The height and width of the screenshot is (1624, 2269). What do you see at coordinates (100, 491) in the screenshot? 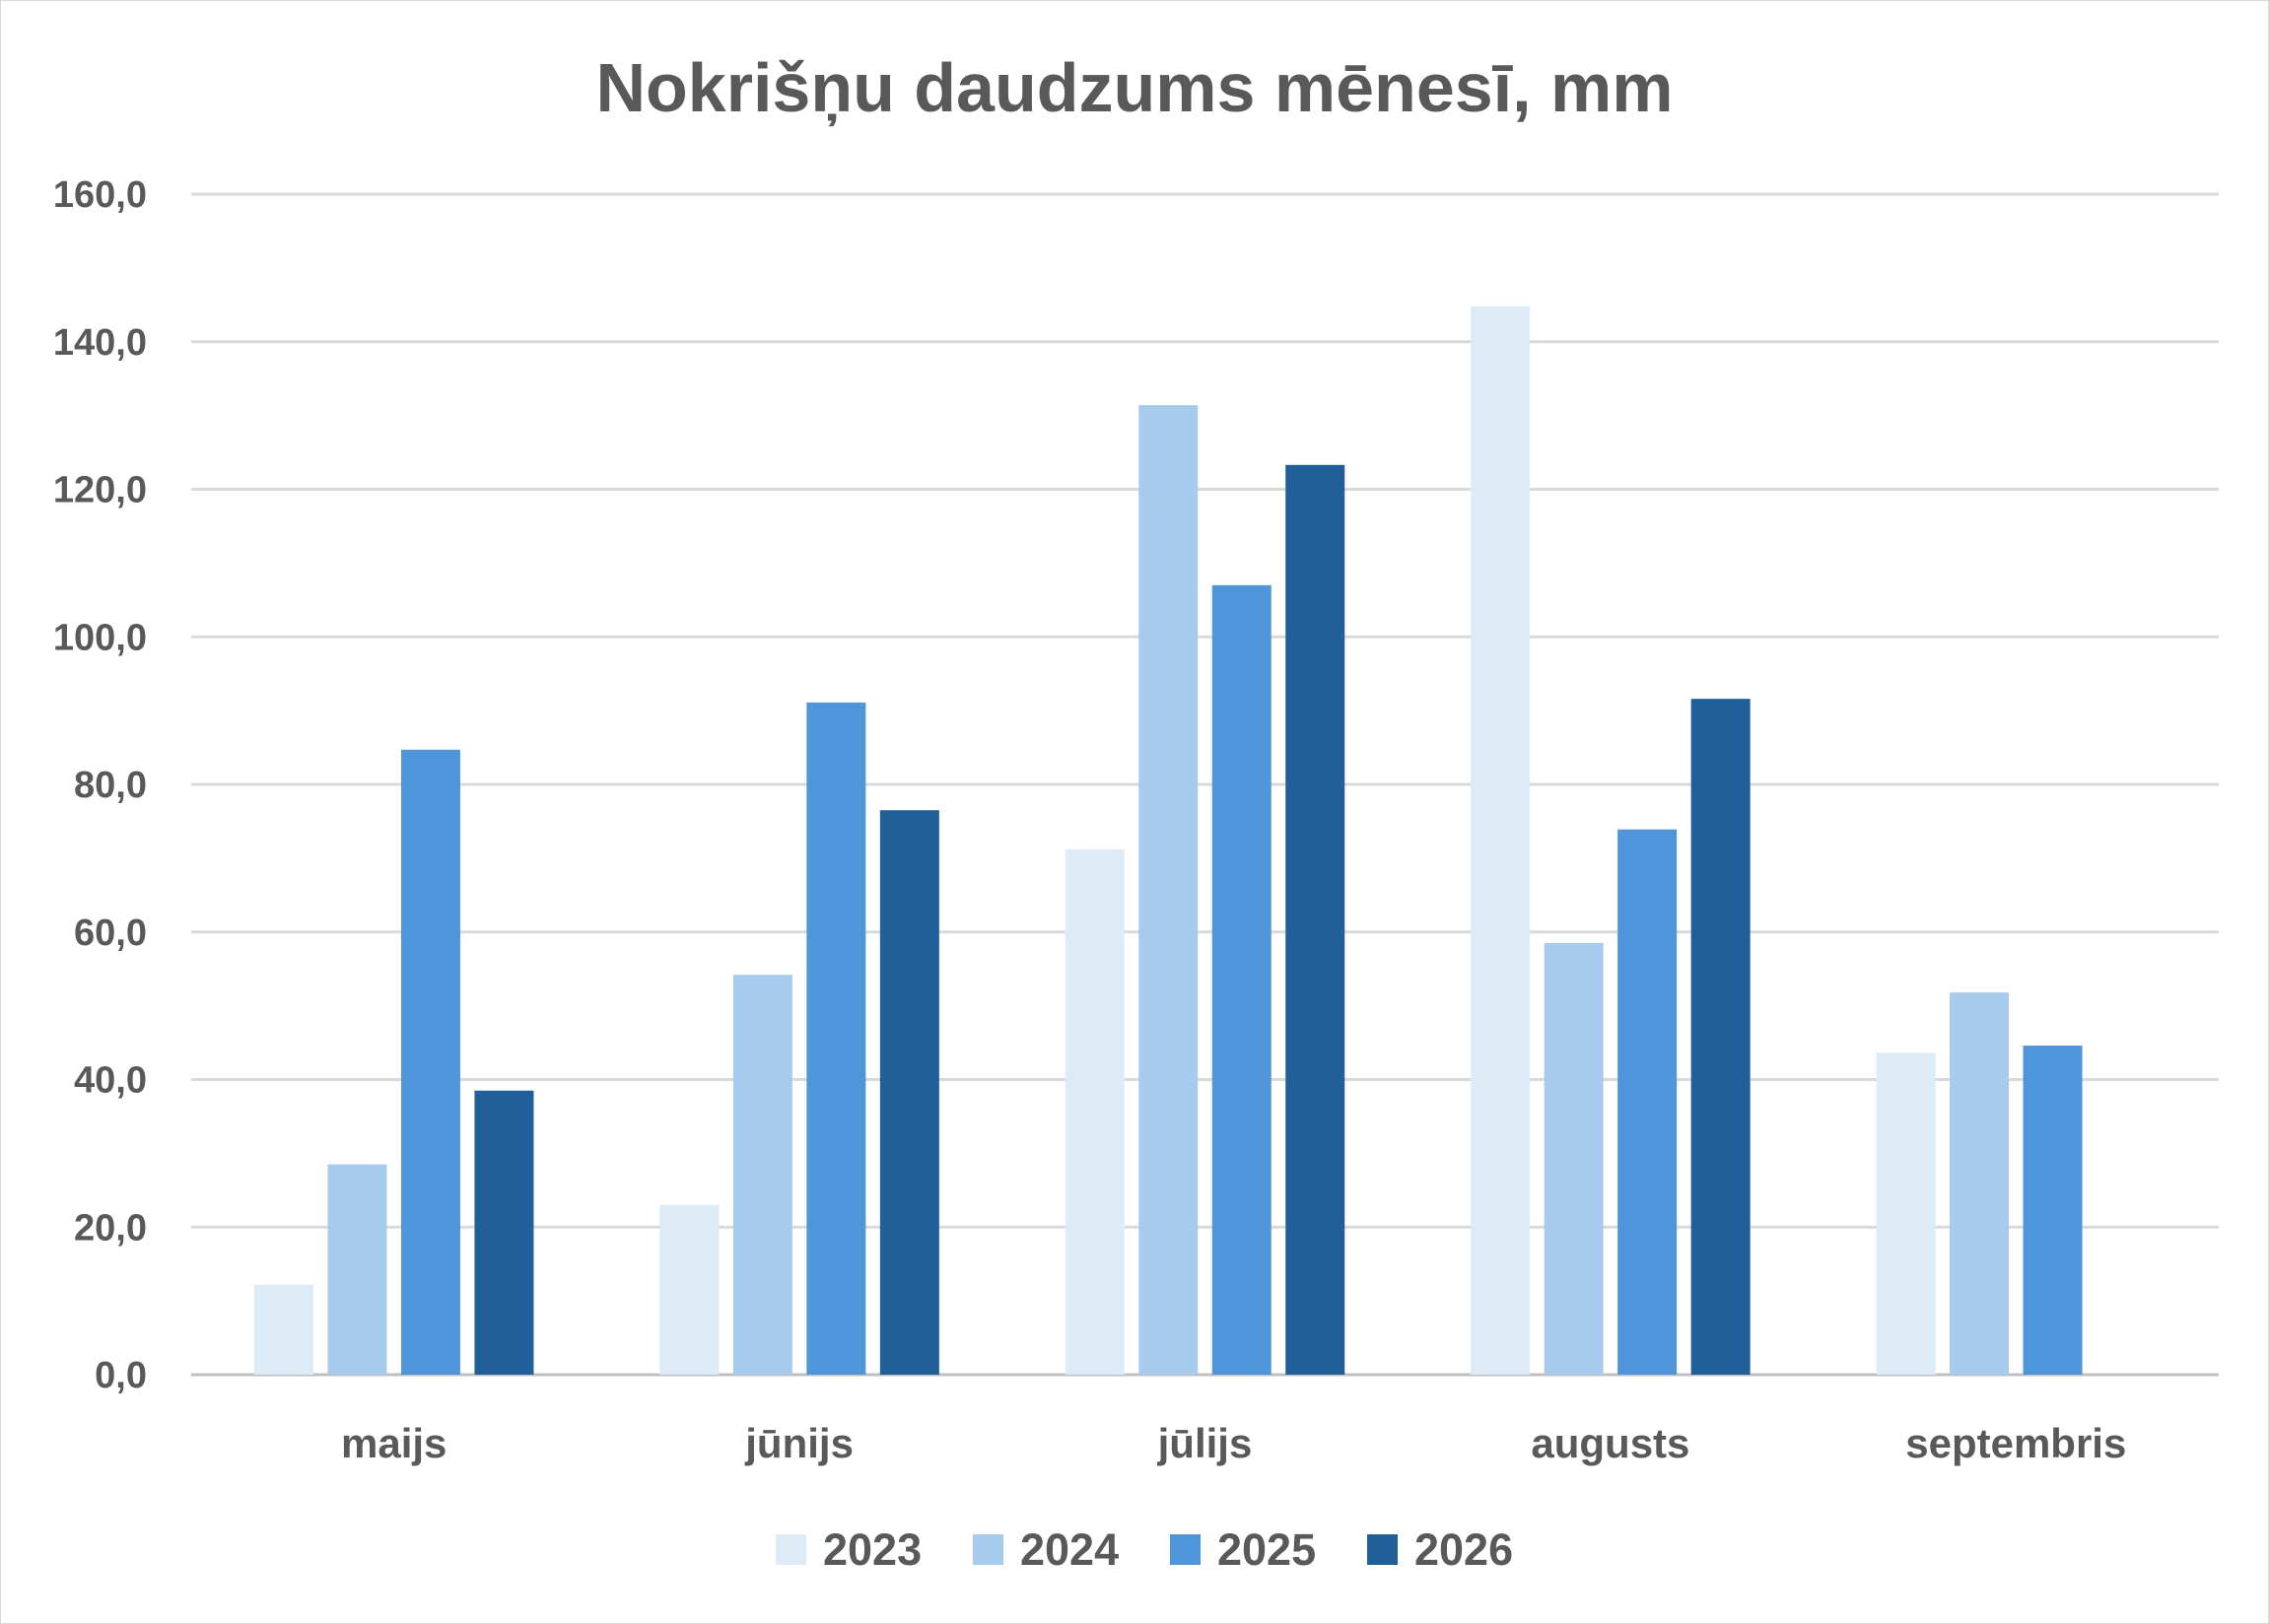
I see `y-tick-label: 120,0` at bounding box center [100, 491].